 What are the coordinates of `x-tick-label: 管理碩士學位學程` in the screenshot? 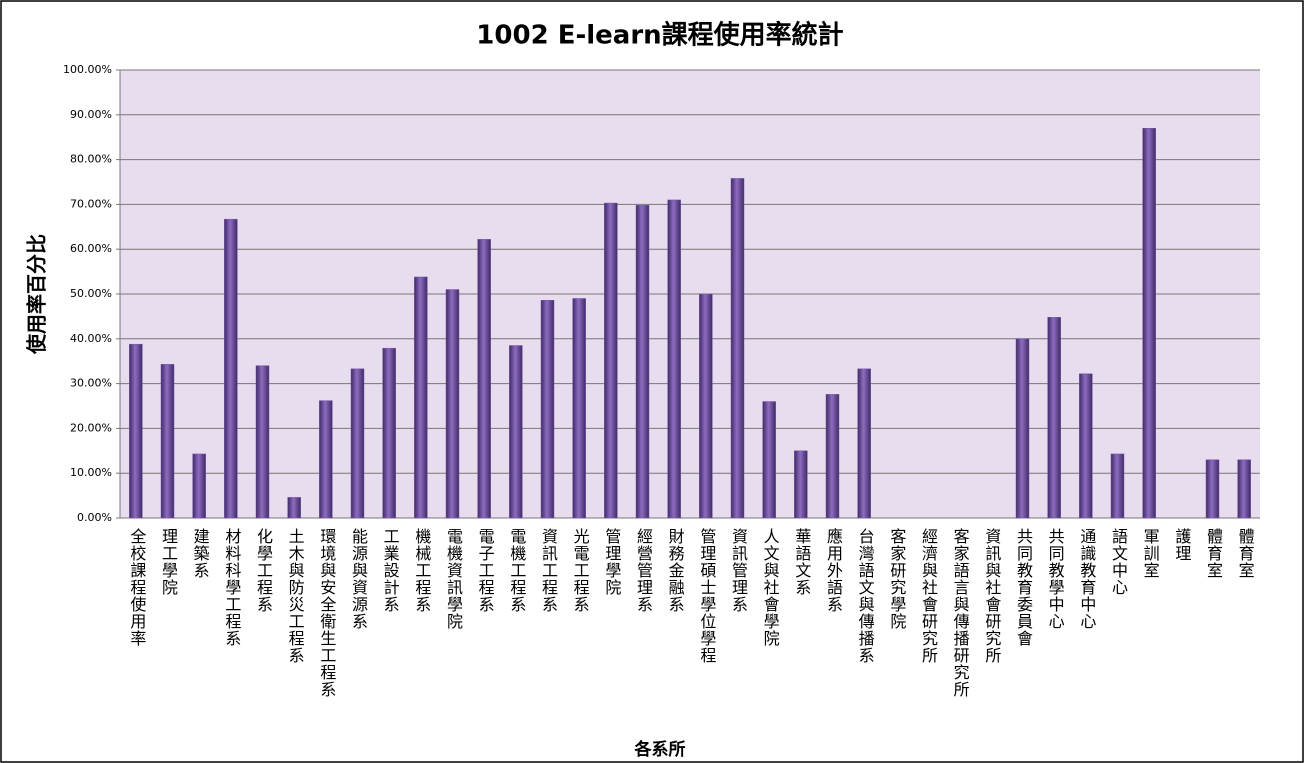 It's located at (706, 596).